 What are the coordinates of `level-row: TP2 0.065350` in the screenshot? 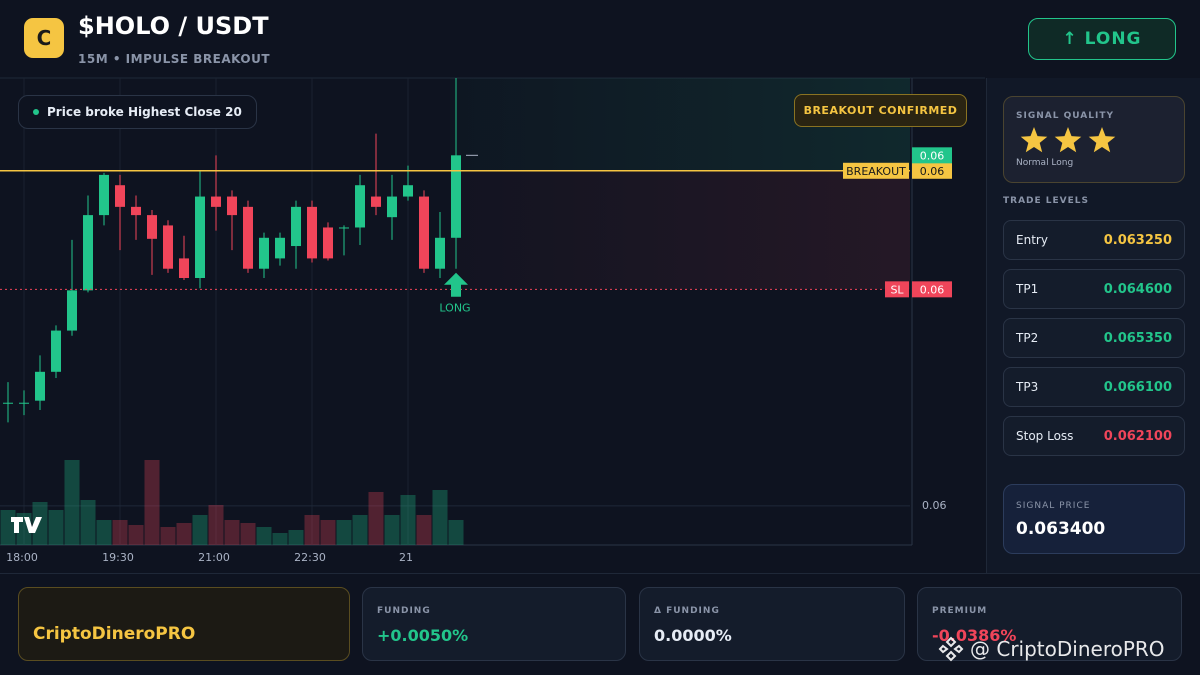 It's located at (1094, 338).